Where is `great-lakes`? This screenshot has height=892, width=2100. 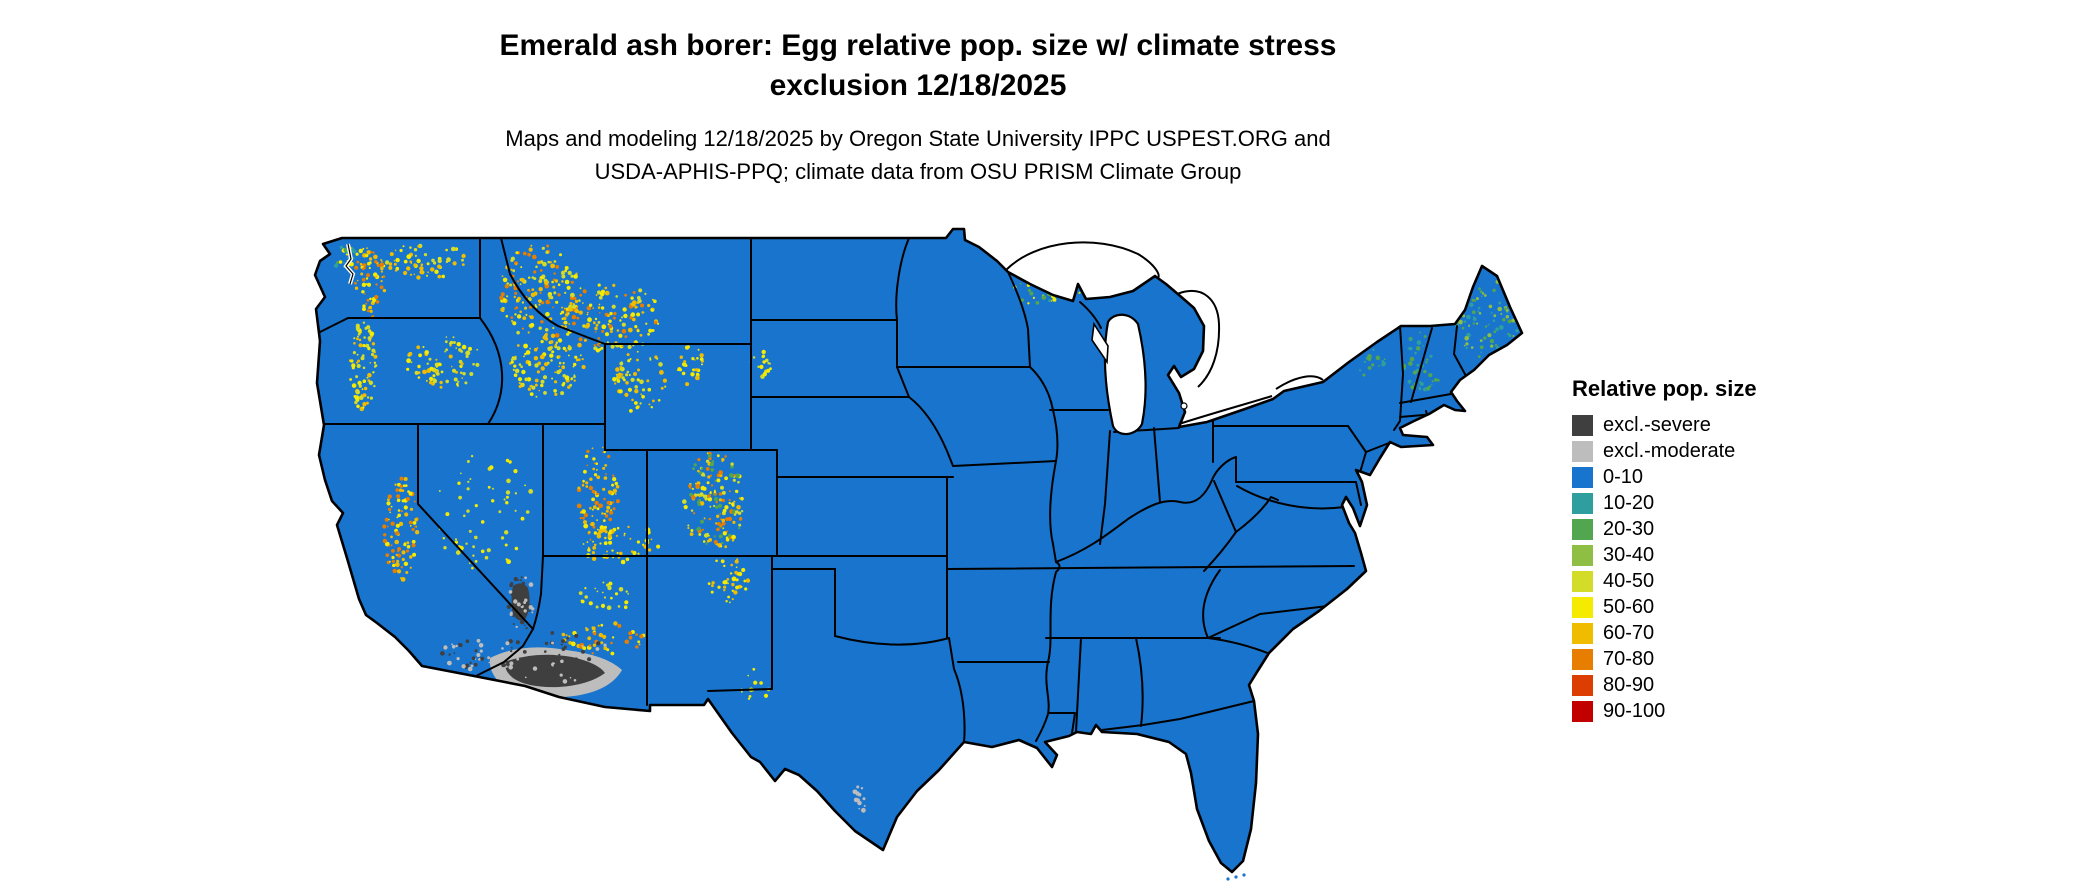
great-lakes is located at coordinates (1164, 338).